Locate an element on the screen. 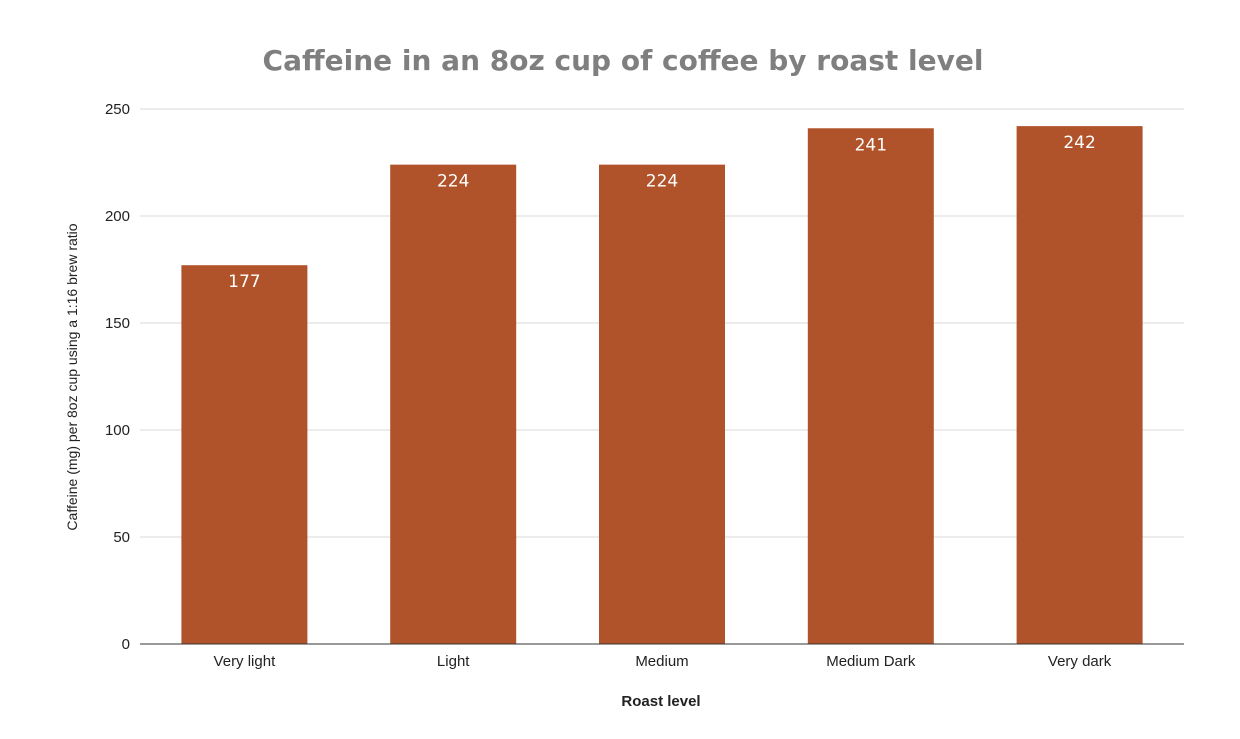  data-label: 177 is located at coordinates (244, 282).